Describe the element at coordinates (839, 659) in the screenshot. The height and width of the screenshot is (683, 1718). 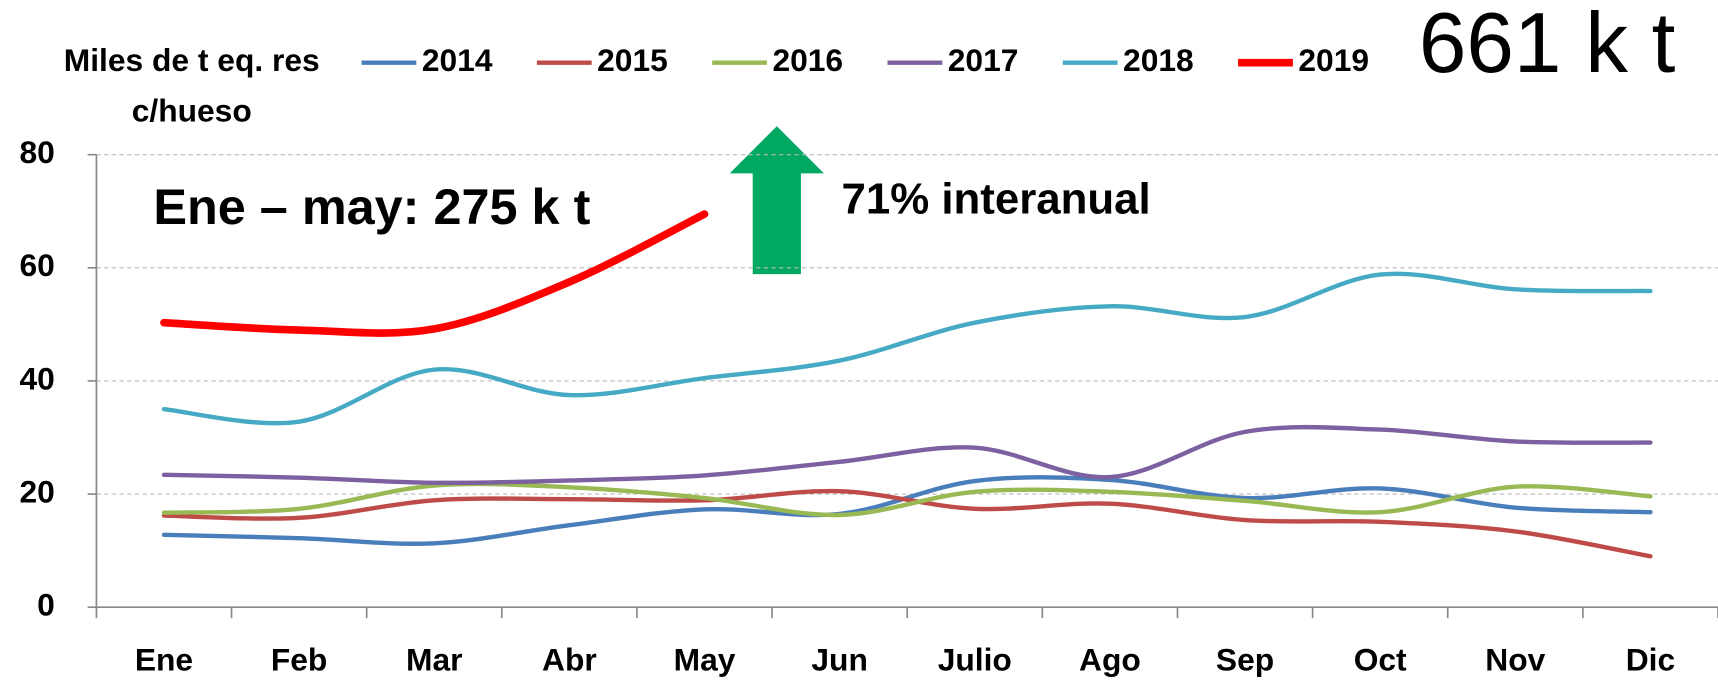
I see `x-tick-label: Jun` at that location.